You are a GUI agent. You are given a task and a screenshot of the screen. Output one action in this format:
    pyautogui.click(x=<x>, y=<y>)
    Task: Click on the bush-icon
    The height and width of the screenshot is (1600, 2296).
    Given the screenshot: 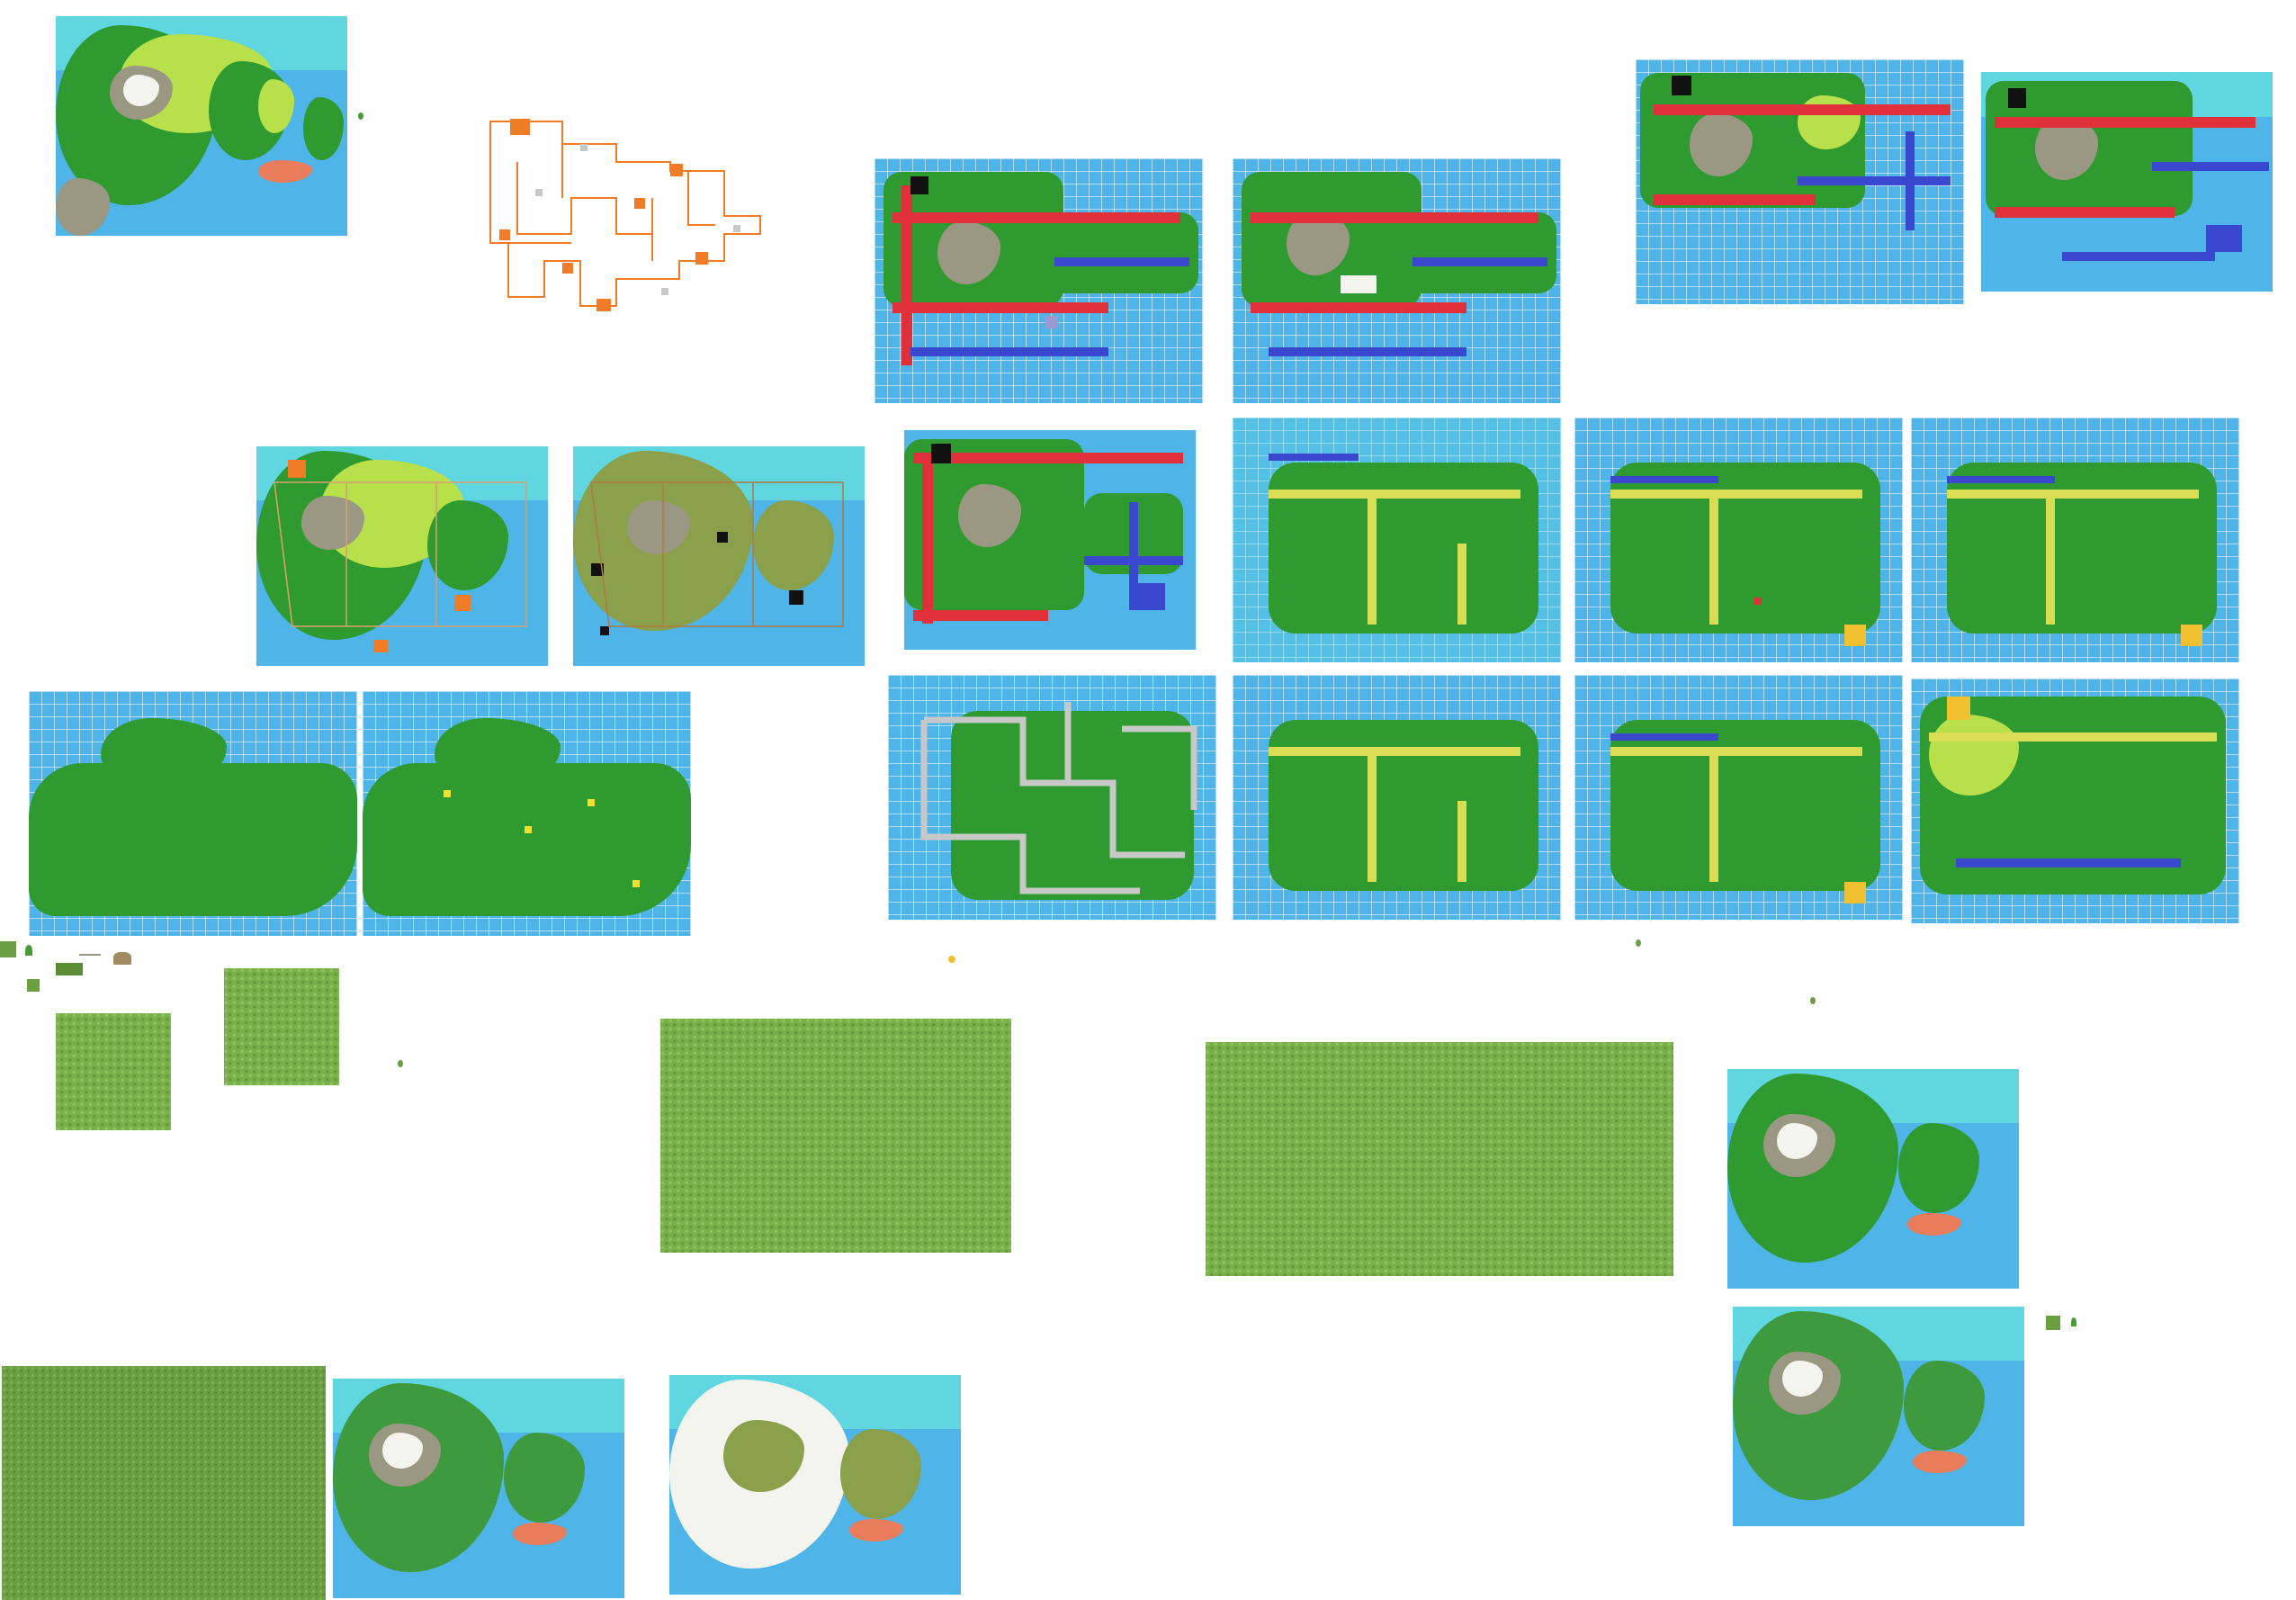 What is the action you would take?
    pyautogui.click(x=33, y=986)
    